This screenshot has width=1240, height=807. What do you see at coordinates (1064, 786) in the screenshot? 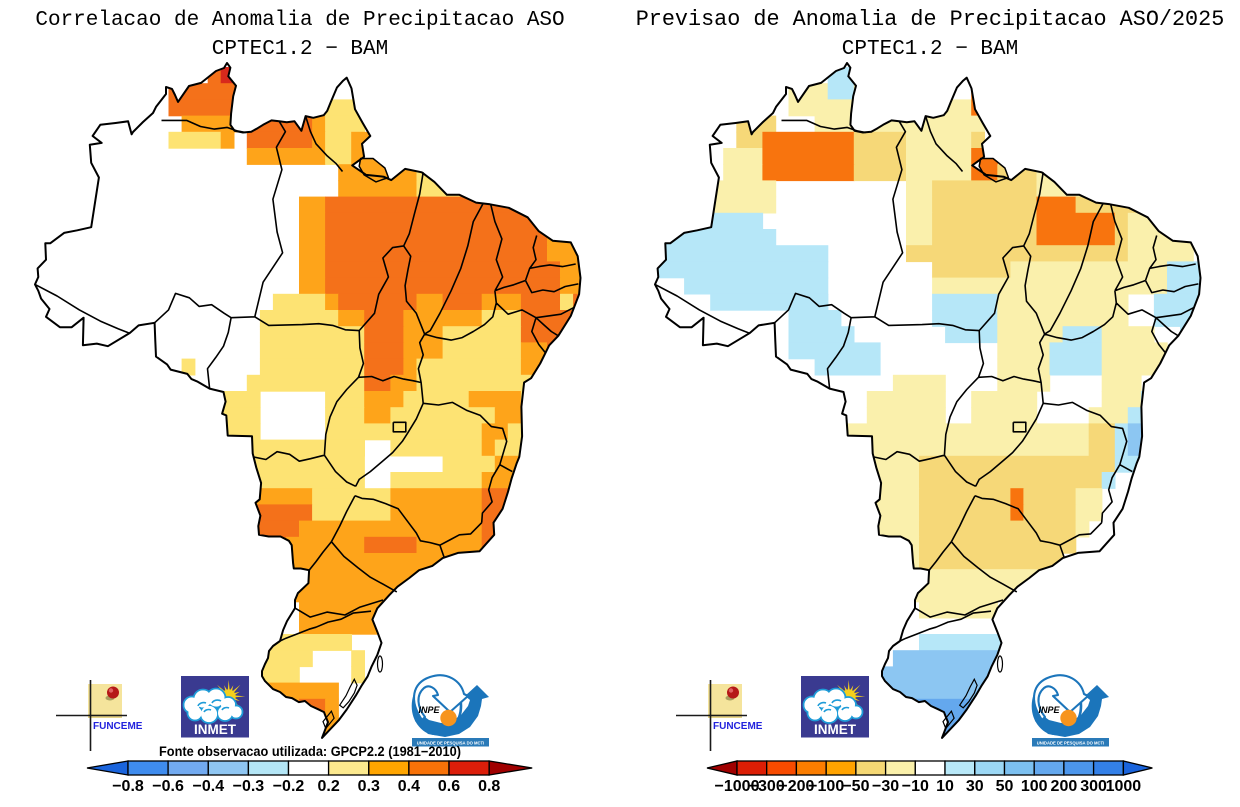
I see `svg-text: 200` at bounding box center [1064, 786].